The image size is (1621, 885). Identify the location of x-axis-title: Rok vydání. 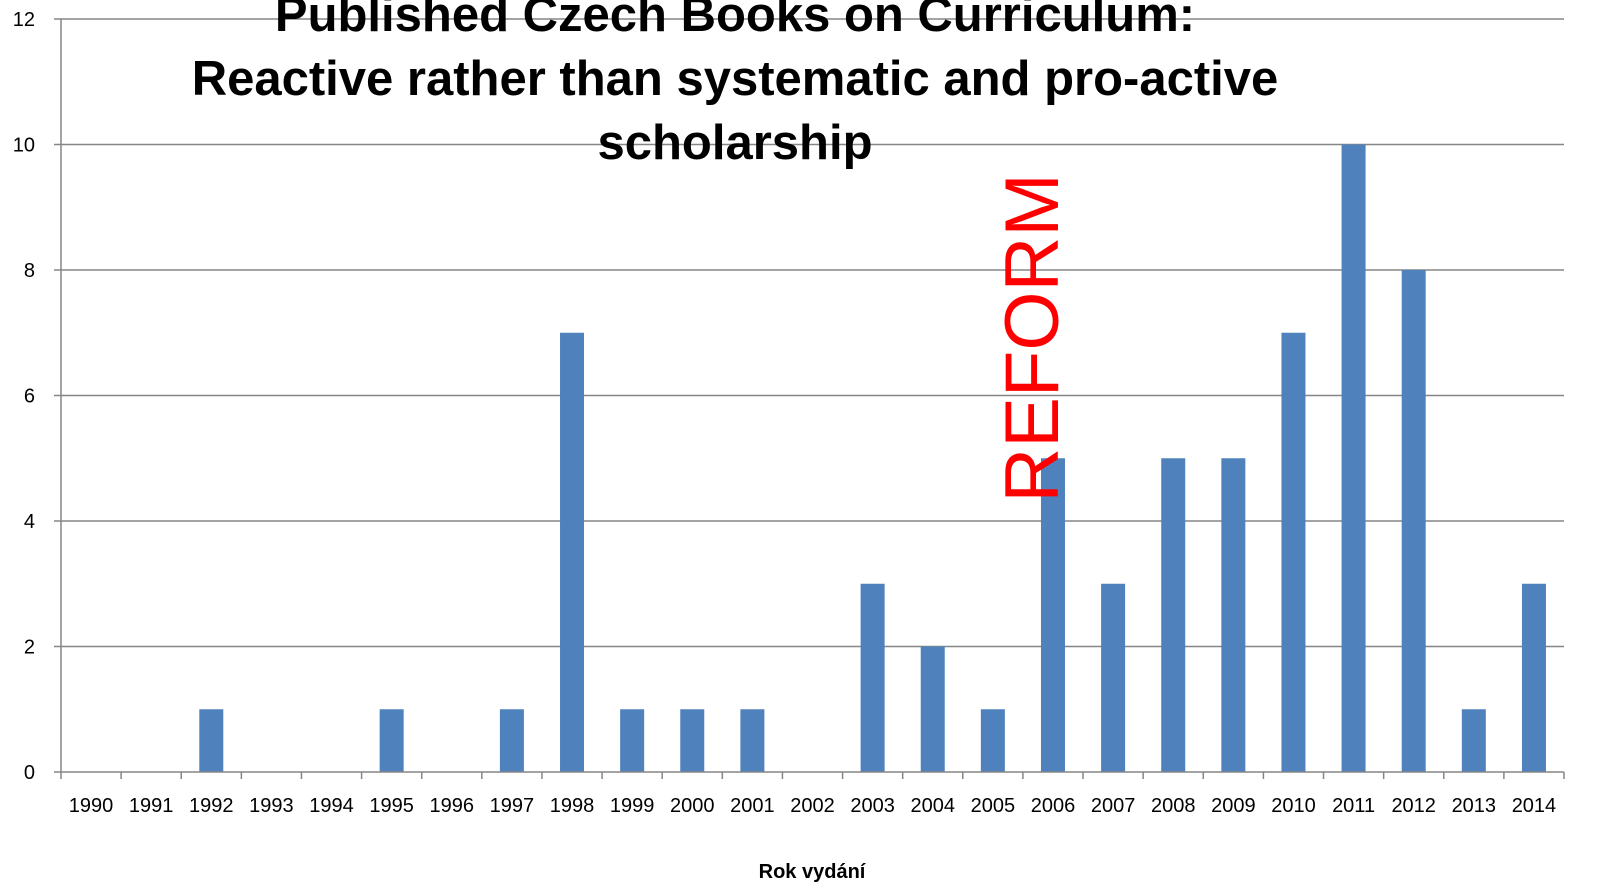
(813, 872).